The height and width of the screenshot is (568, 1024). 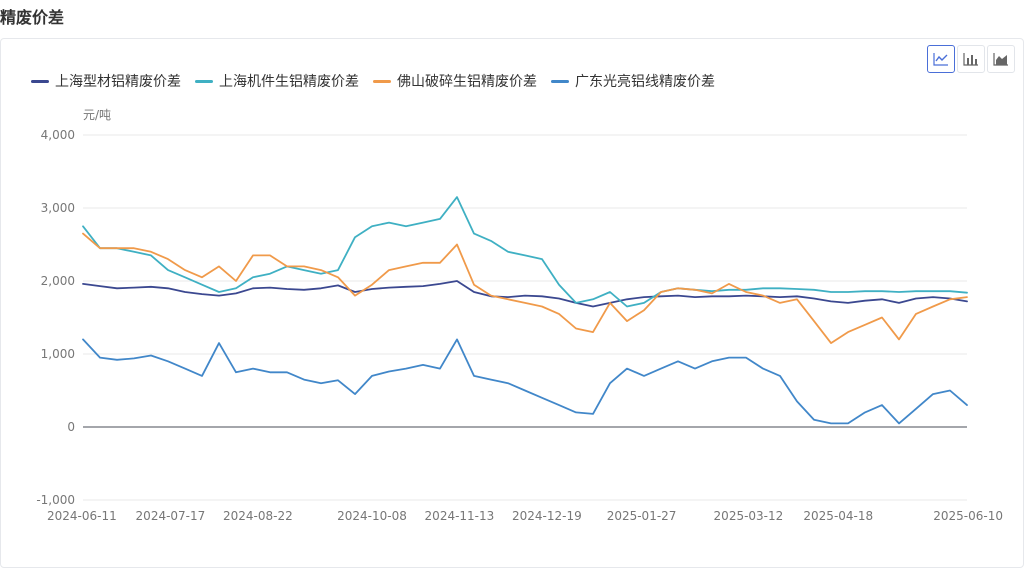 I want to click on bar-chart-icon, so click(x=970, y=59).